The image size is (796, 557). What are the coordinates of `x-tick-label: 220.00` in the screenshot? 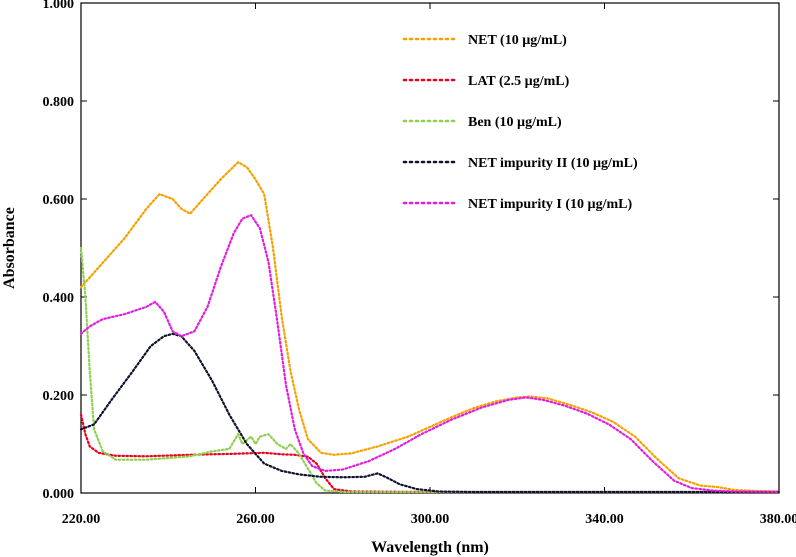 It's located at (81, 519).